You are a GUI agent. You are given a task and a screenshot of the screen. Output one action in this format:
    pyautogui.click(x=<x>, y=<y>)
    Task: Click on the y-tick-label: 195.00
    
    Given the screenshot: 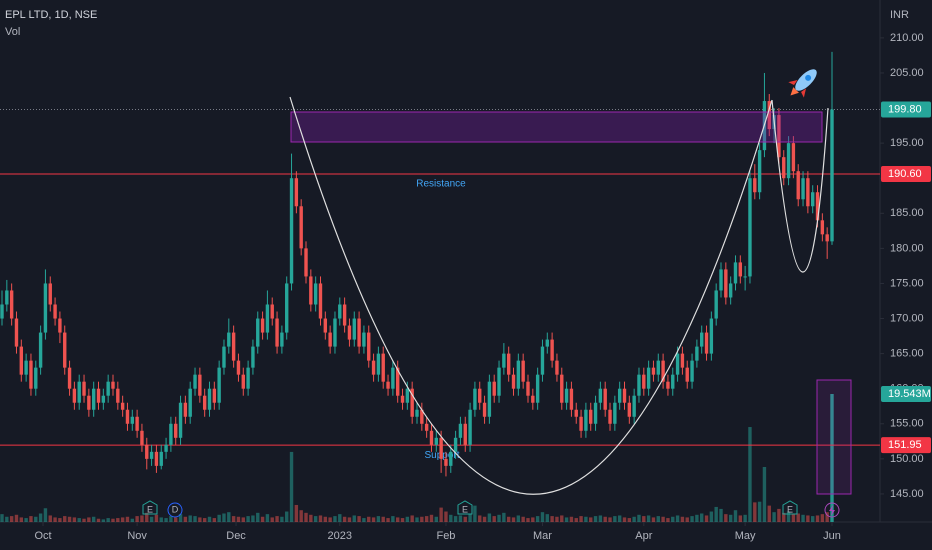 What is the action you would take?
    pyautogui.click(x=907, y=143)
    